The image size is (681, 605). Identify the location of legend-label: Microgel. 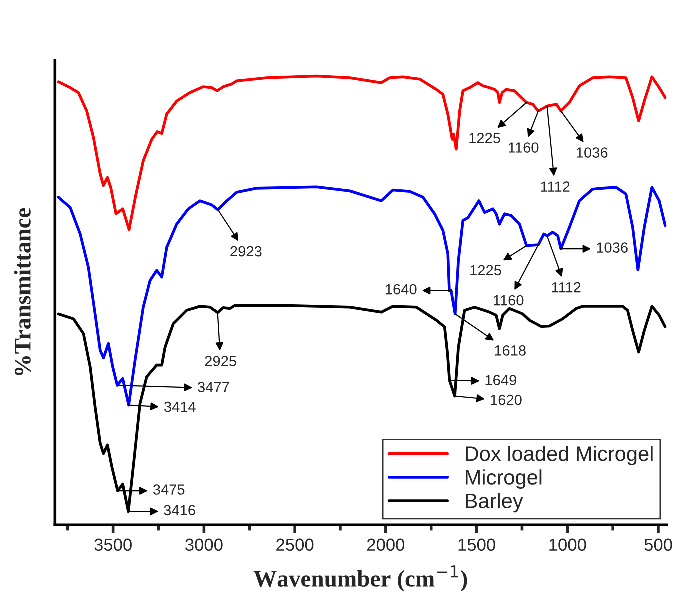
(504, 480).